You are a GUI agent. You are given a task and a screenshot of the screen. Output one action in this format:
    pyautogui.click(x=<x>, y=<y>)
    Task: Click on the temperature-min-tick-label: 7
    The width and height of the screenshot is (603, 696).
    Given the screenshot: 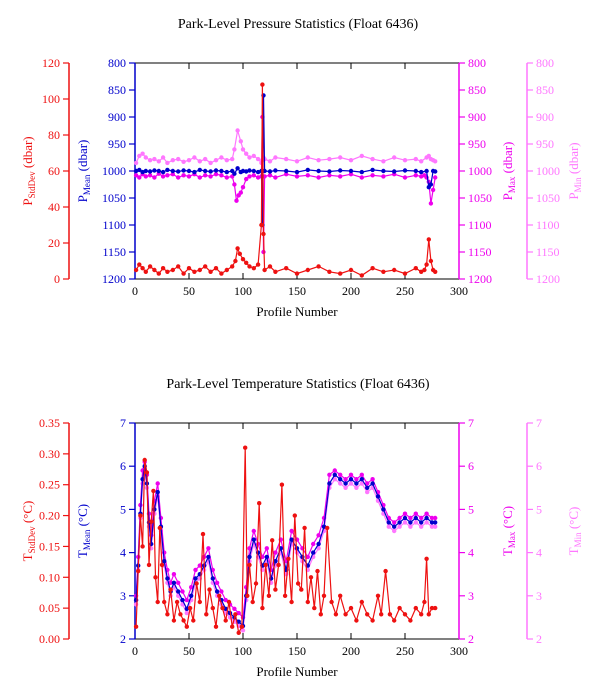 What is the action you would take?
    pyautogui.click(x=539, y=423)
    